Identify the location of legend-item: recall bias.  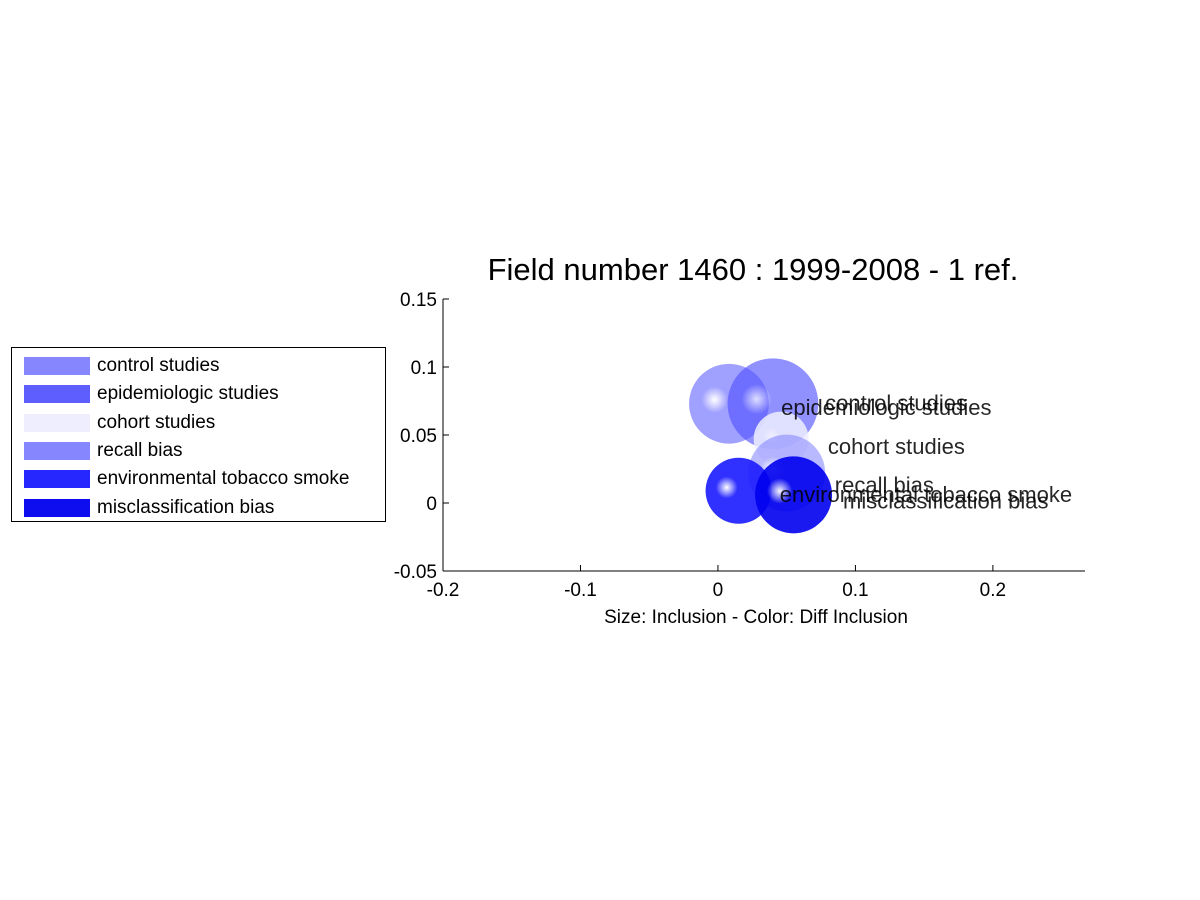
(103, 450).